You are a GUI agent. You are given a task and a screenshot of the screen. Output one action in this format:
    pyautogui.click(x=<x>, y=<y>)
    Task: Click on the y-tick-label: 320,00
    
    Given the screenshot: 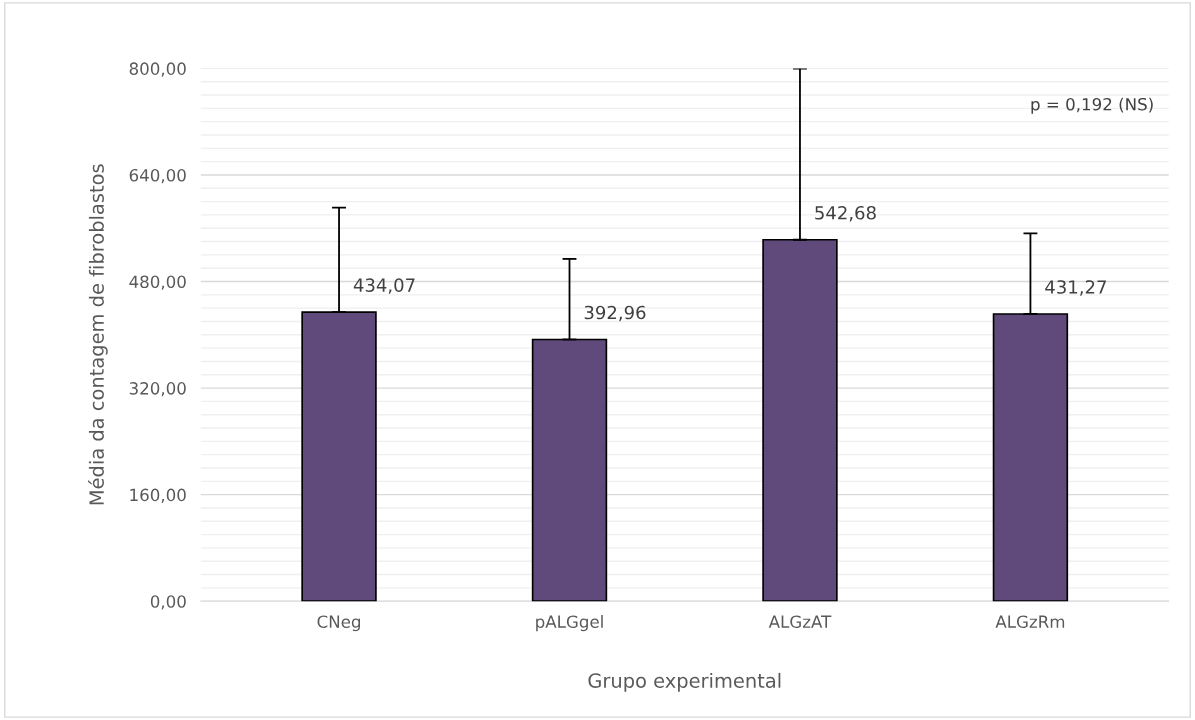 What is the action you would take?
    pyautogui.click(x=157, y=389)
    